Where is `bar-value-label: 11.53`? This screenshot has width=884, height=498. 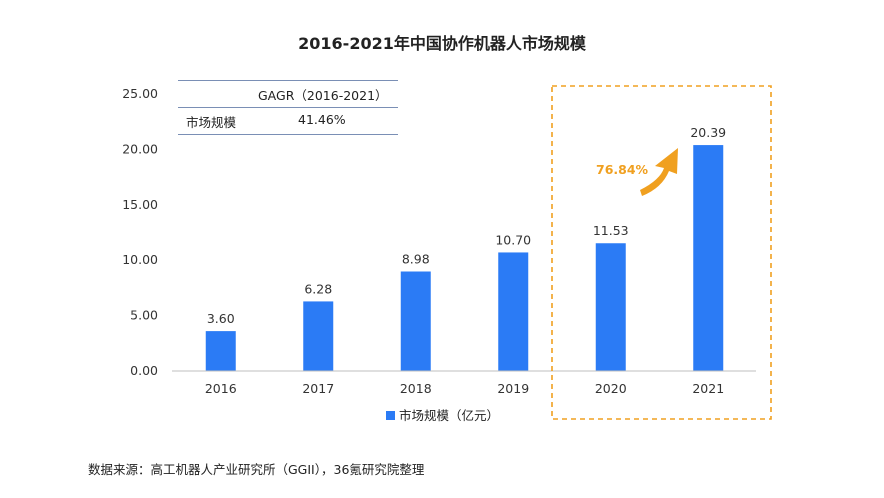
bar-value-label: 11.53 is located at coordinates (611, 230).